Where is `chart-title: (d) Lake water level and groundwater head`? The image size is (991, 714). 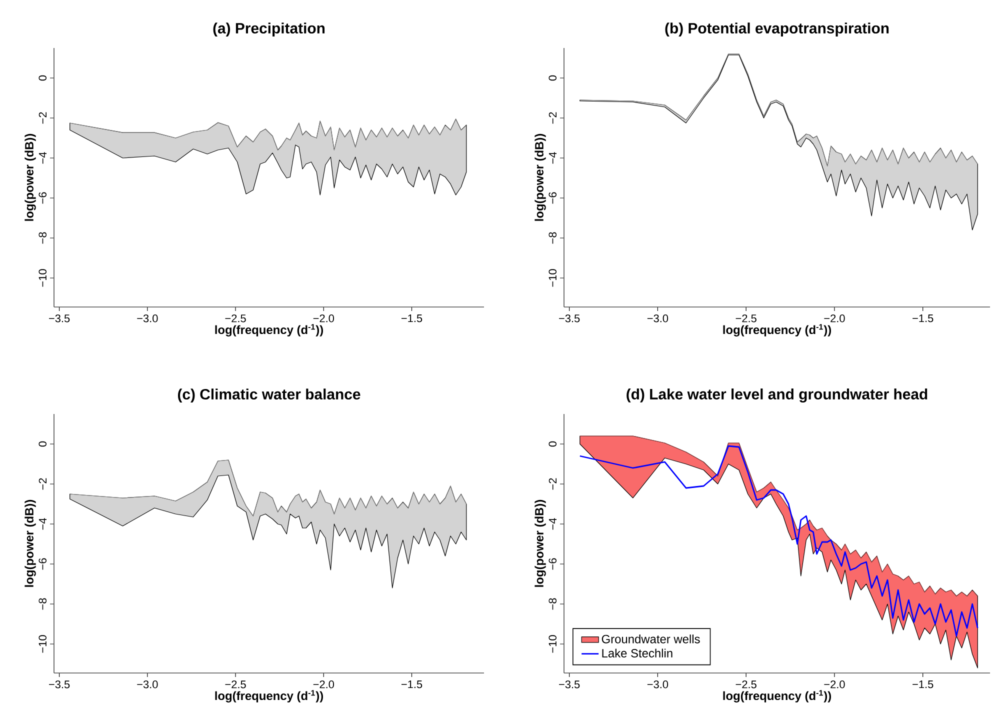
chart-title: (d) Lake water level and groundwater head is located at coordinates (777, 395).